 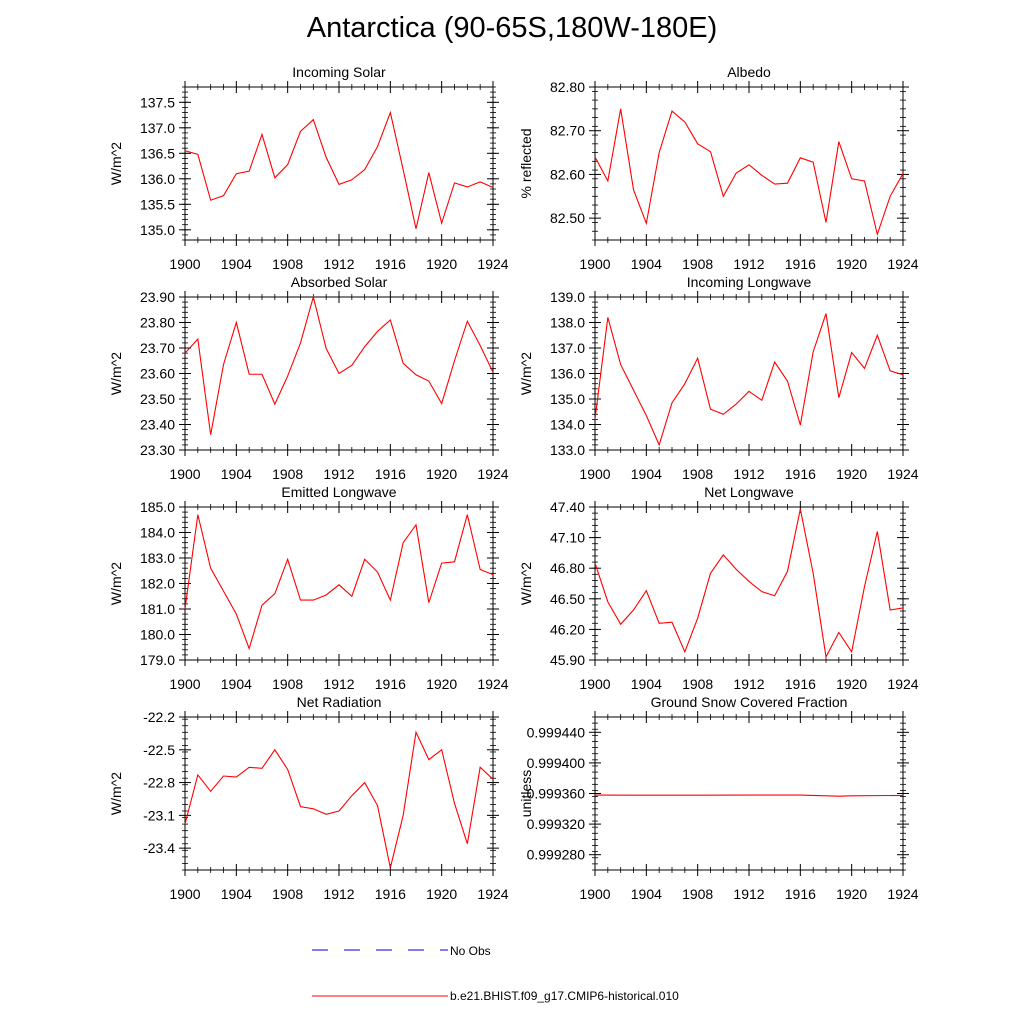 I want to click on y-tick-label: 47.10, so click(x=567, y=538).